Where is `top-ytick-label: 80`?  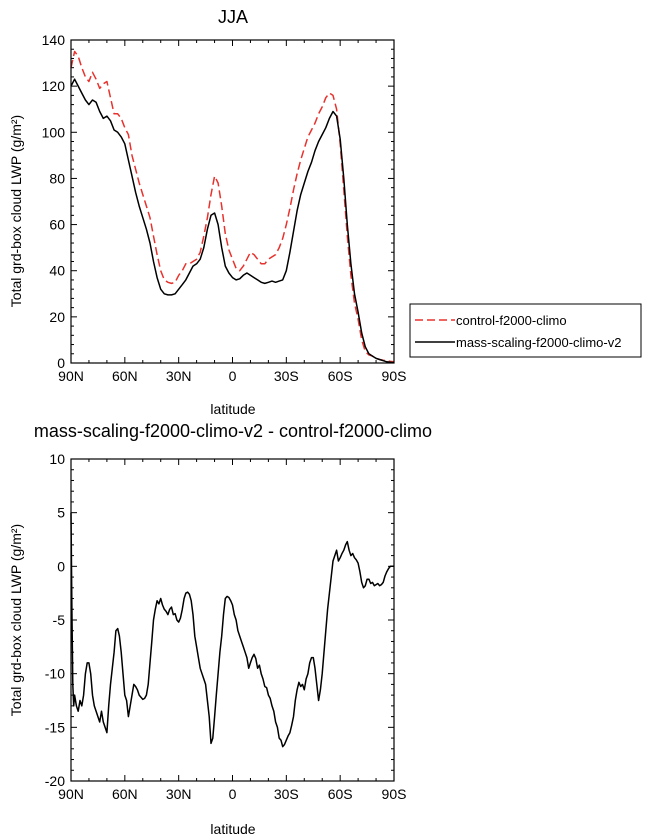 top-ytick-label: 80 is located at coordinates (57, 178).